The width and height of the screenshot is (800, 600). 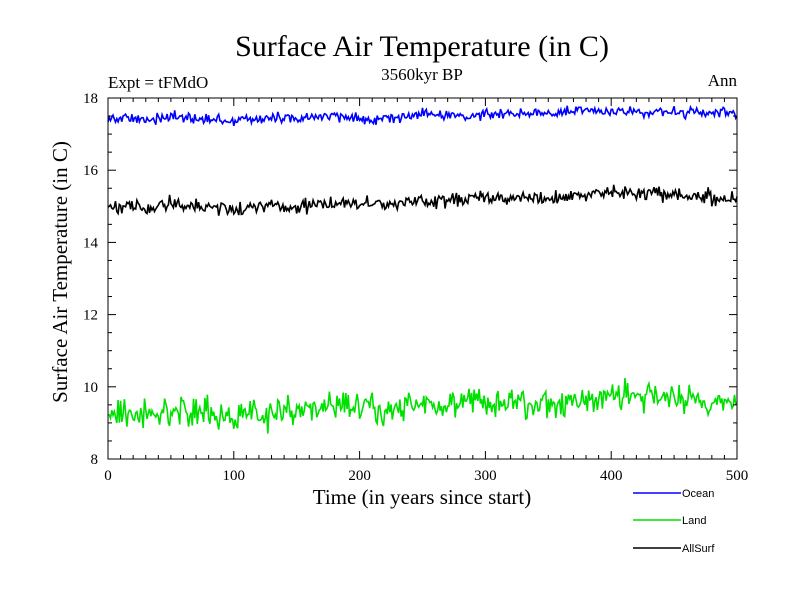 What do you see at coordinates (698, 494) in the screenshot?
I see `legend-label-ocean: Ocean` at bounding box center [698, 494].